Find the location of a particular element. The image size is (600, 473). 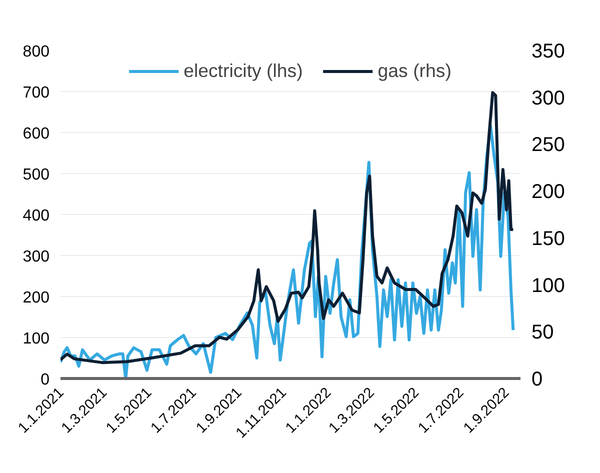

y-tick-label: 200 is located at coordinates (36, 298).